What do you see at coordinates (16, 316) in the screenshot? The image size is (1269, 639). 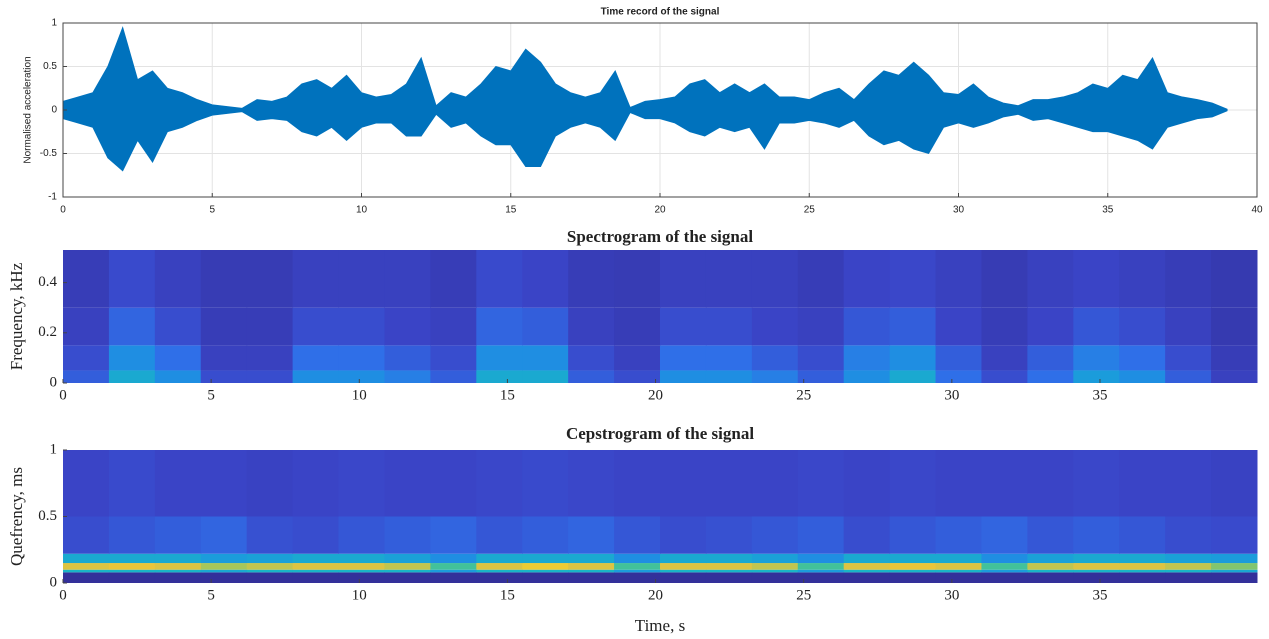 I see `y-axis-label: Frequency, kHz` at bounding box center [16, 316].